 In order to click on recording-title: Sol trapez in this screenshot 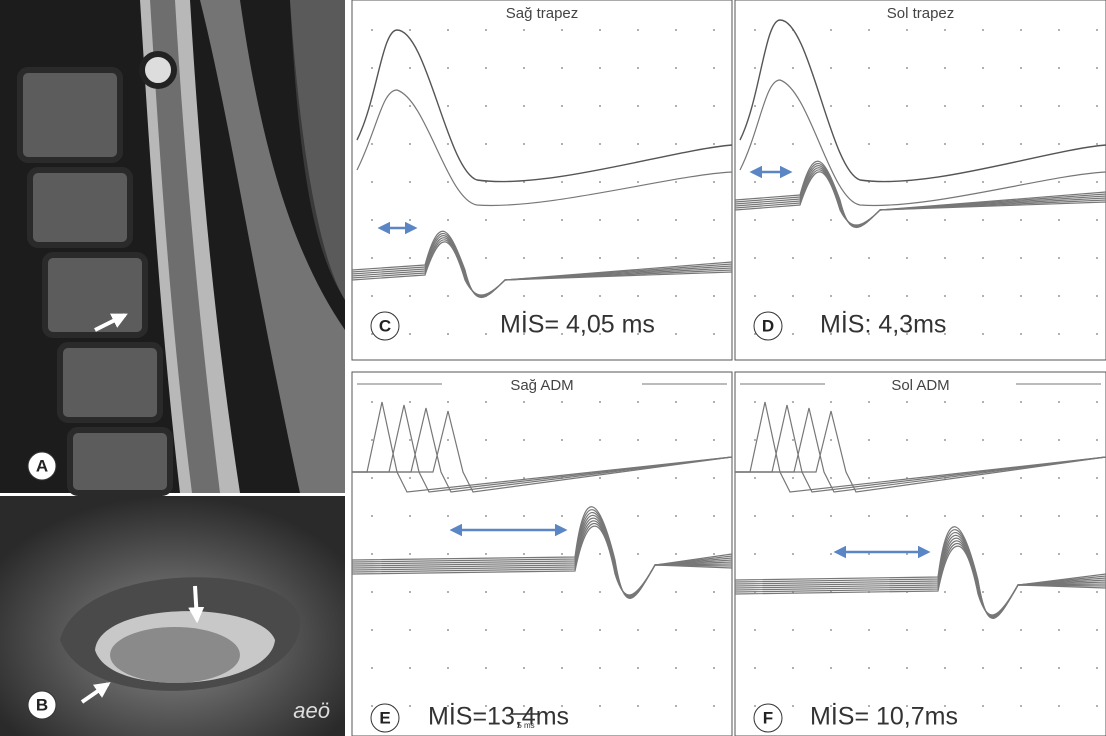, I will do `click(921, 13)`.